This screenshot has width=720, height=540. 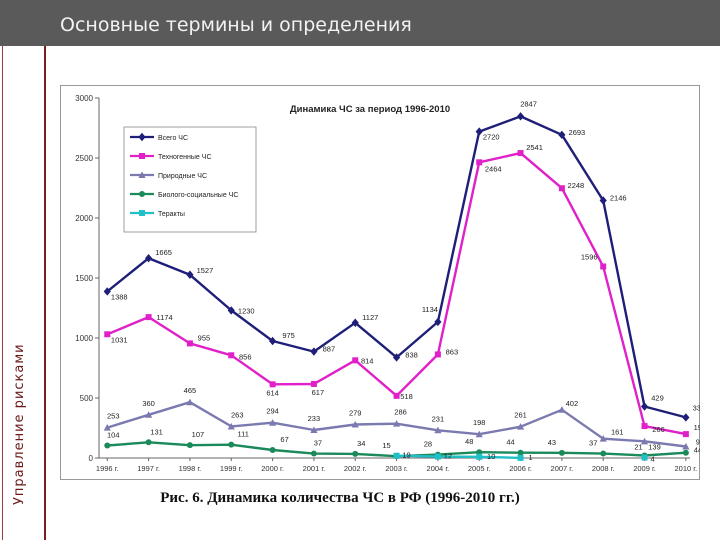 What do you see at coordinates (452, 351) in the screenshot?
I see `data-label: 863` at bounding box center [452, 351].